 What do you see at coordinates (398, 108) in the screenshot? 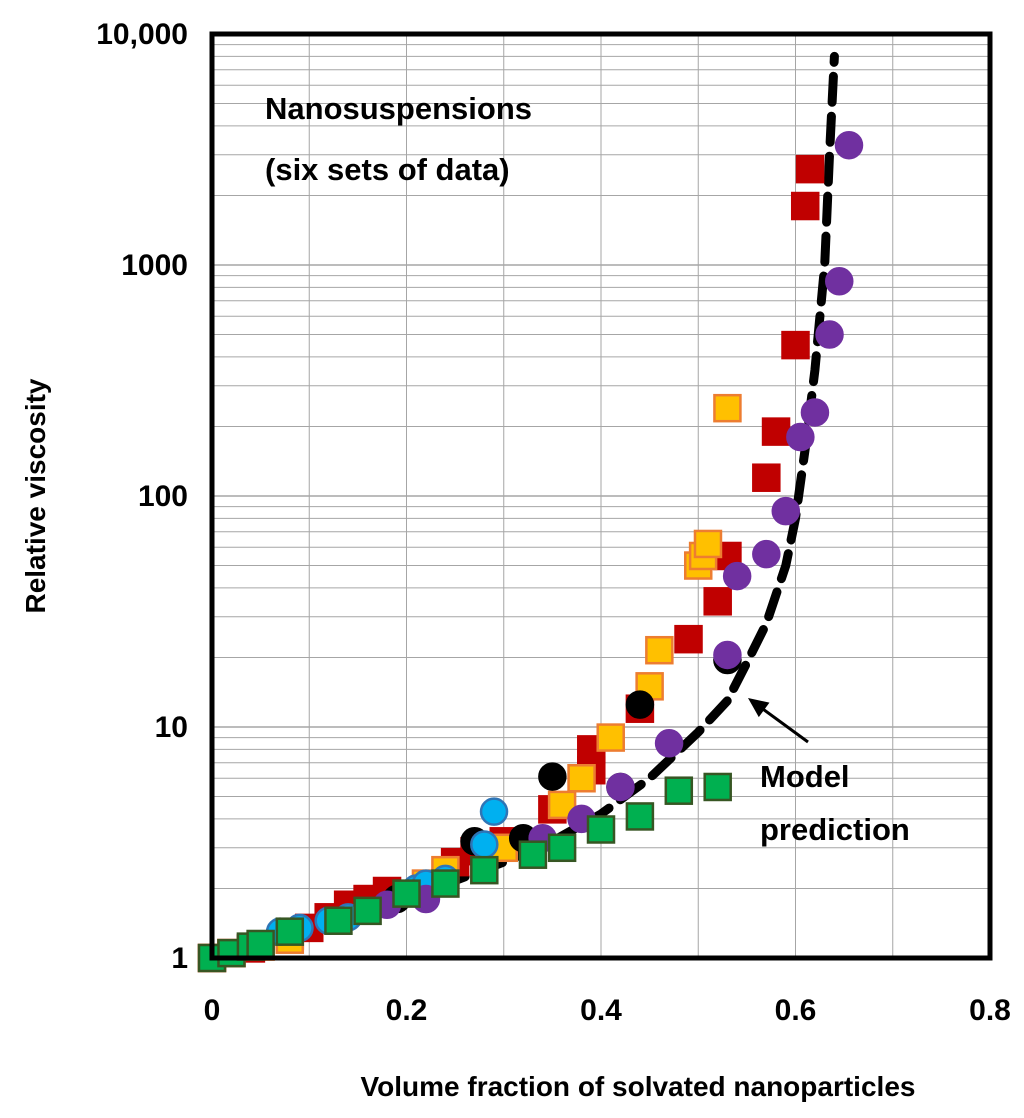
I see `annotation-title-line1: Nanosuspensions` at bounding box center [398, 108].